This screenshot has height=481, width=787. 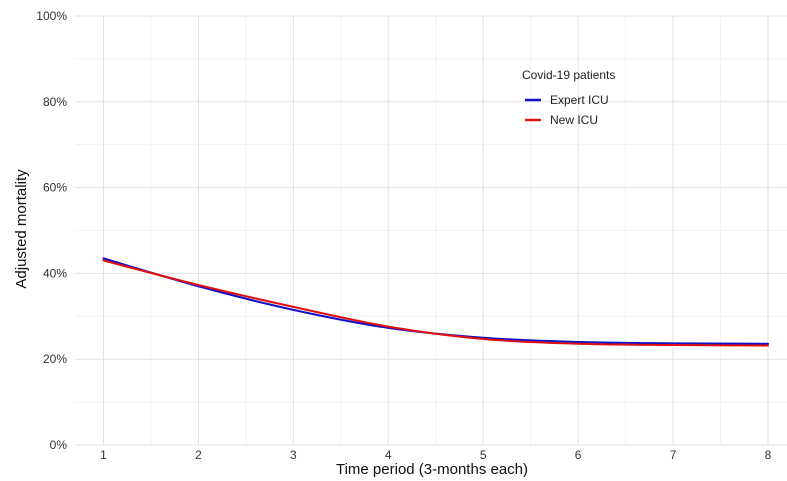 I want to click on y-tick-label: 60%, so click(x=55, y=188).